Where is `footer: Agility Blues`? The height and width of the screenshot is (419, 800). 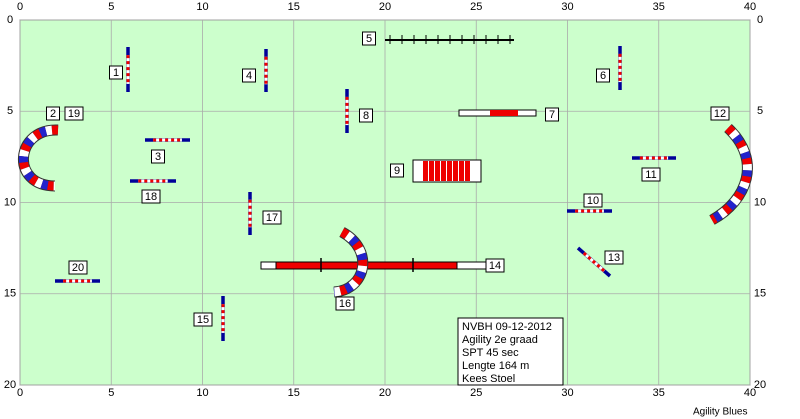 footer: Agility Blues is located at coordinates (720, 412).